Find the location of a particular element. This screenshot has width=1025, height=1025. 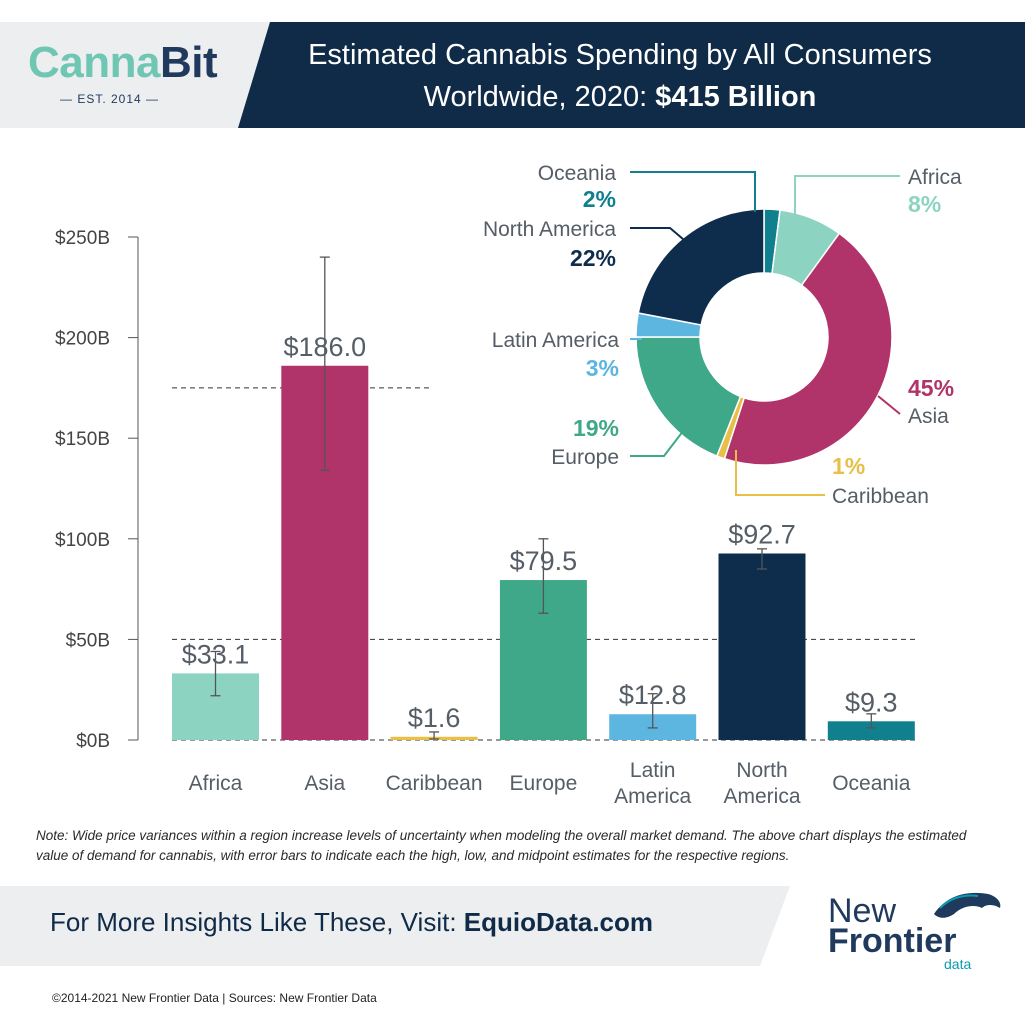

y-tick-label: $250B is located at coordinates (82, 238).